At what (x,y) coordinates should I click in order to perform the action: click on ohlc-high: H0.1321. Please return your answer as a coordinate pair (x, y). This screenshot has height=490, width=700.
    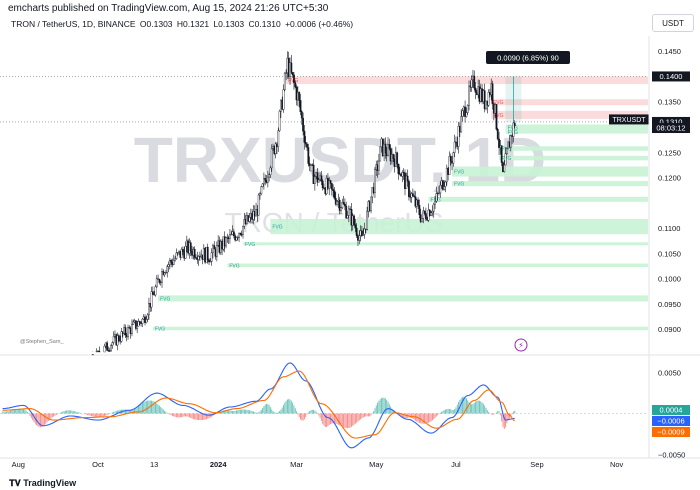
    Looking at the image, I should click on (193, 24).